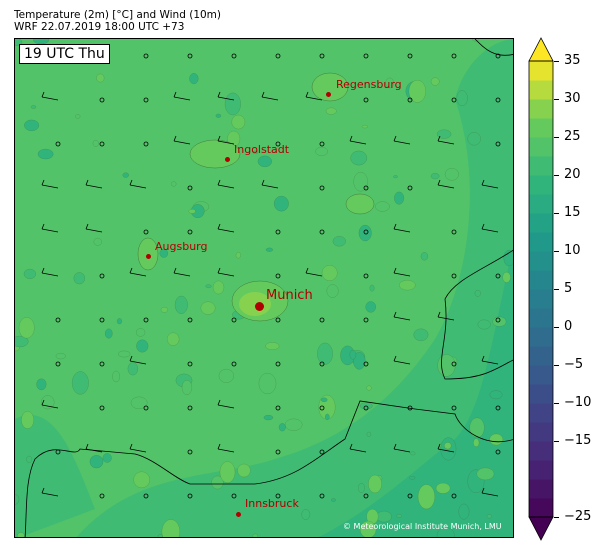 The image size is (603, 552). What do you see at coordinates (262, 149) in the screenshot?
I see `city-label-ingolstadt: Ingolstadt` at bounding box center [262, 149].